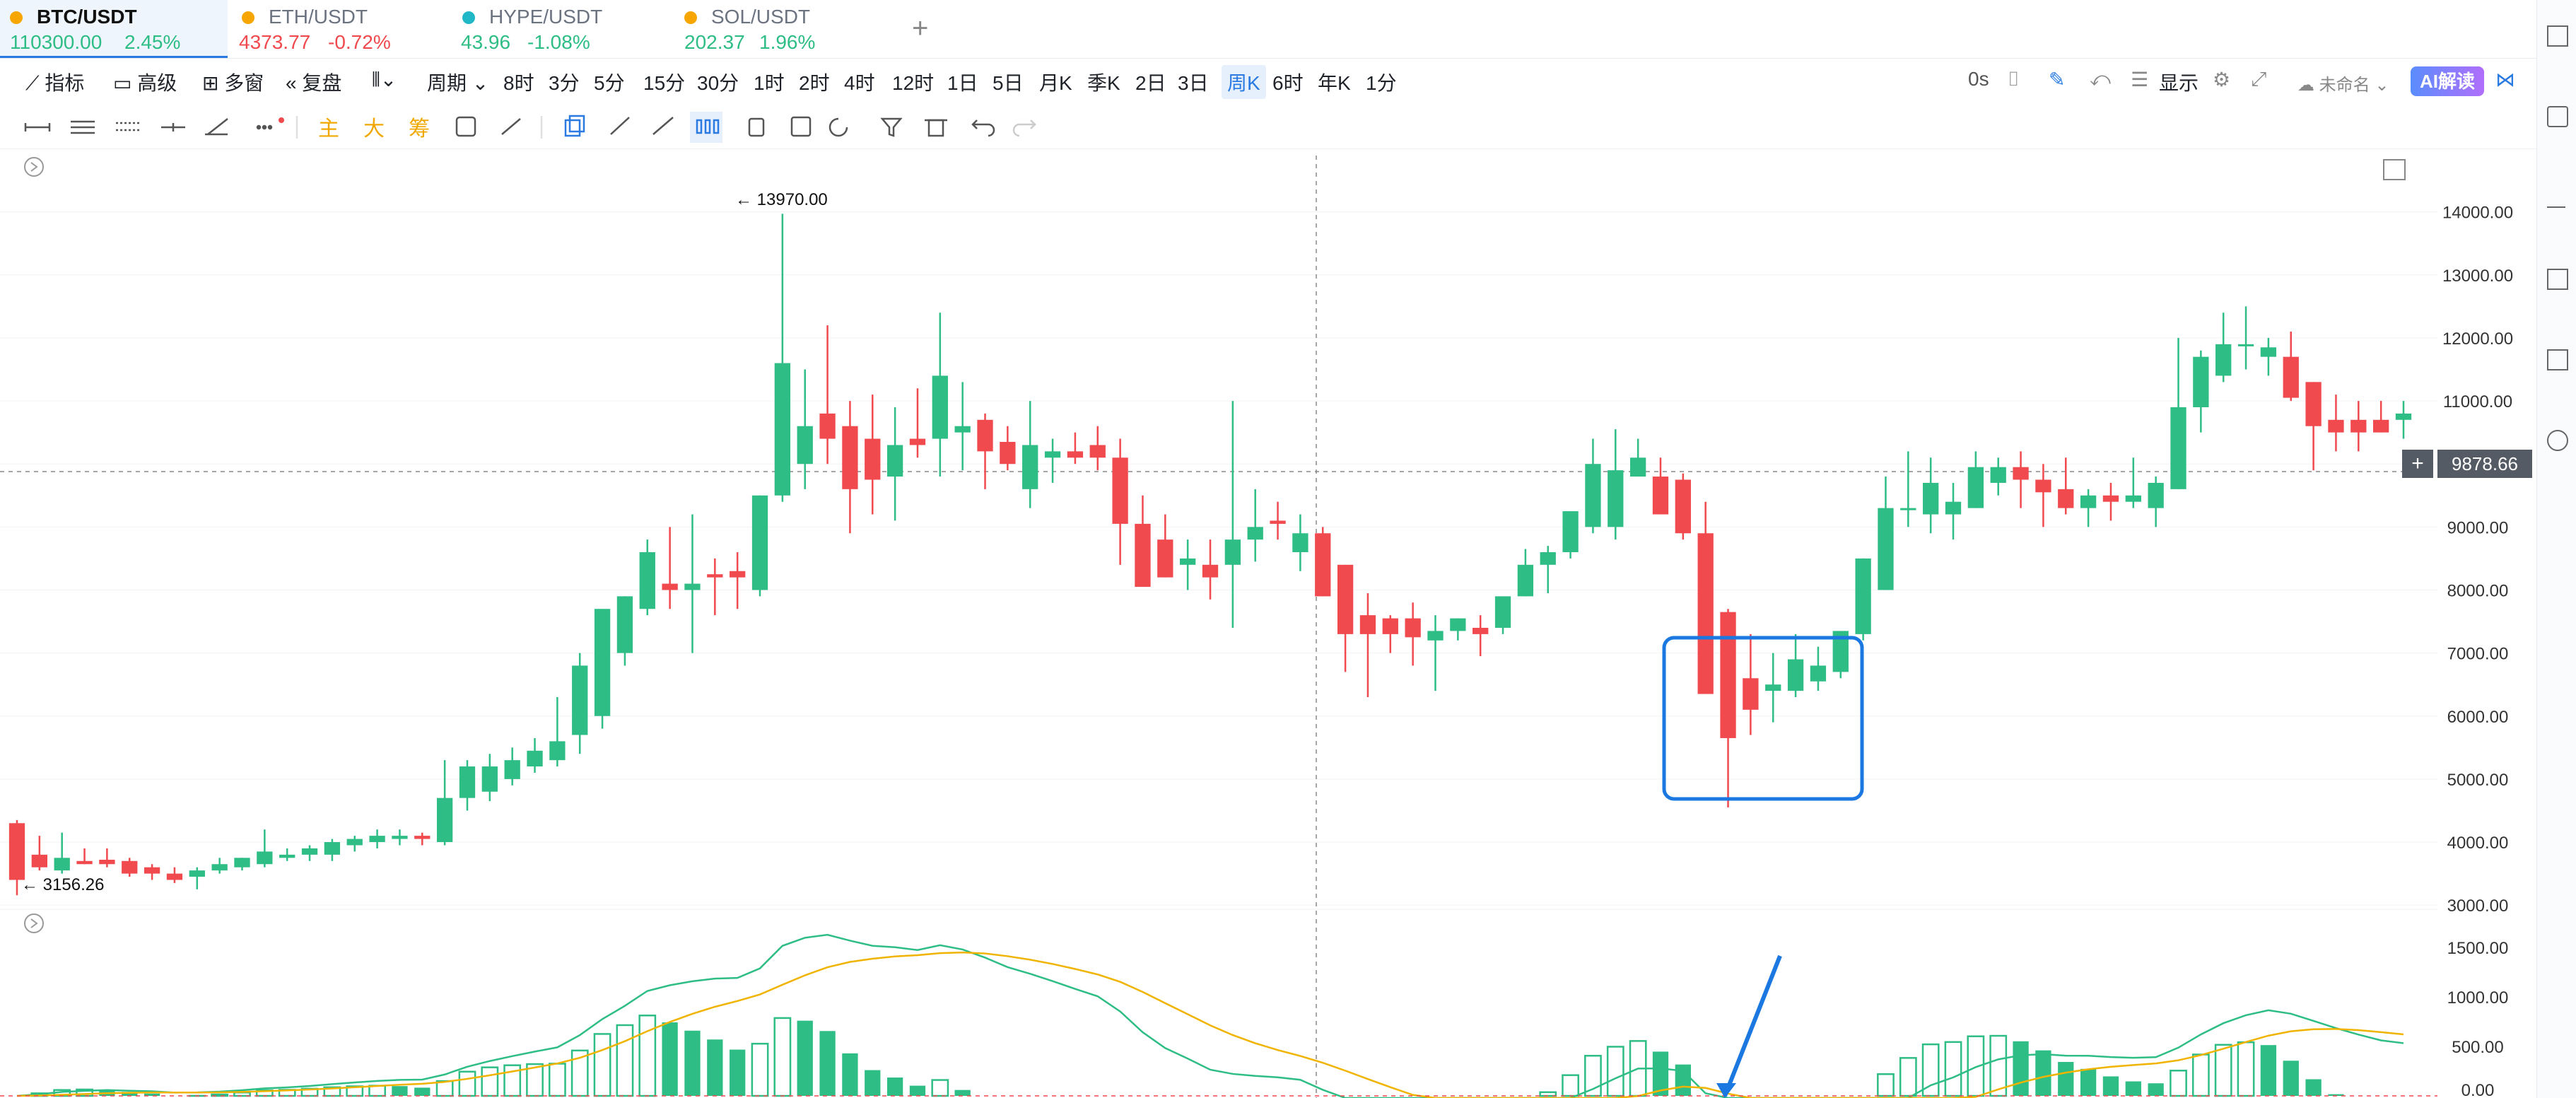  Describe the element at coordinates (860, 83) in the screenshot. I see `interval-7: 4时` at that location.